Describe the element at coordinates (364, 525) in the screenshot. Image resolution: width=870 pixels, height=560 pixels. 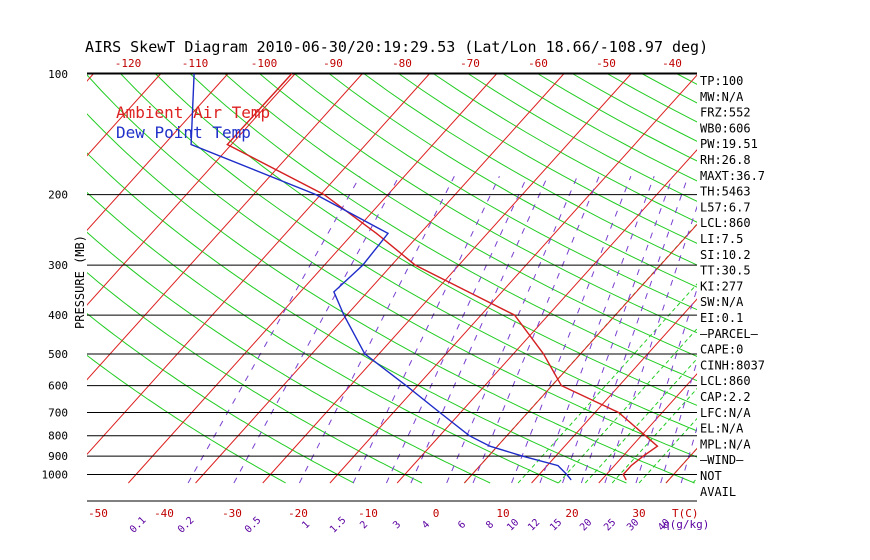
I see `mixing-ratio-tick-label: 2` at that location.